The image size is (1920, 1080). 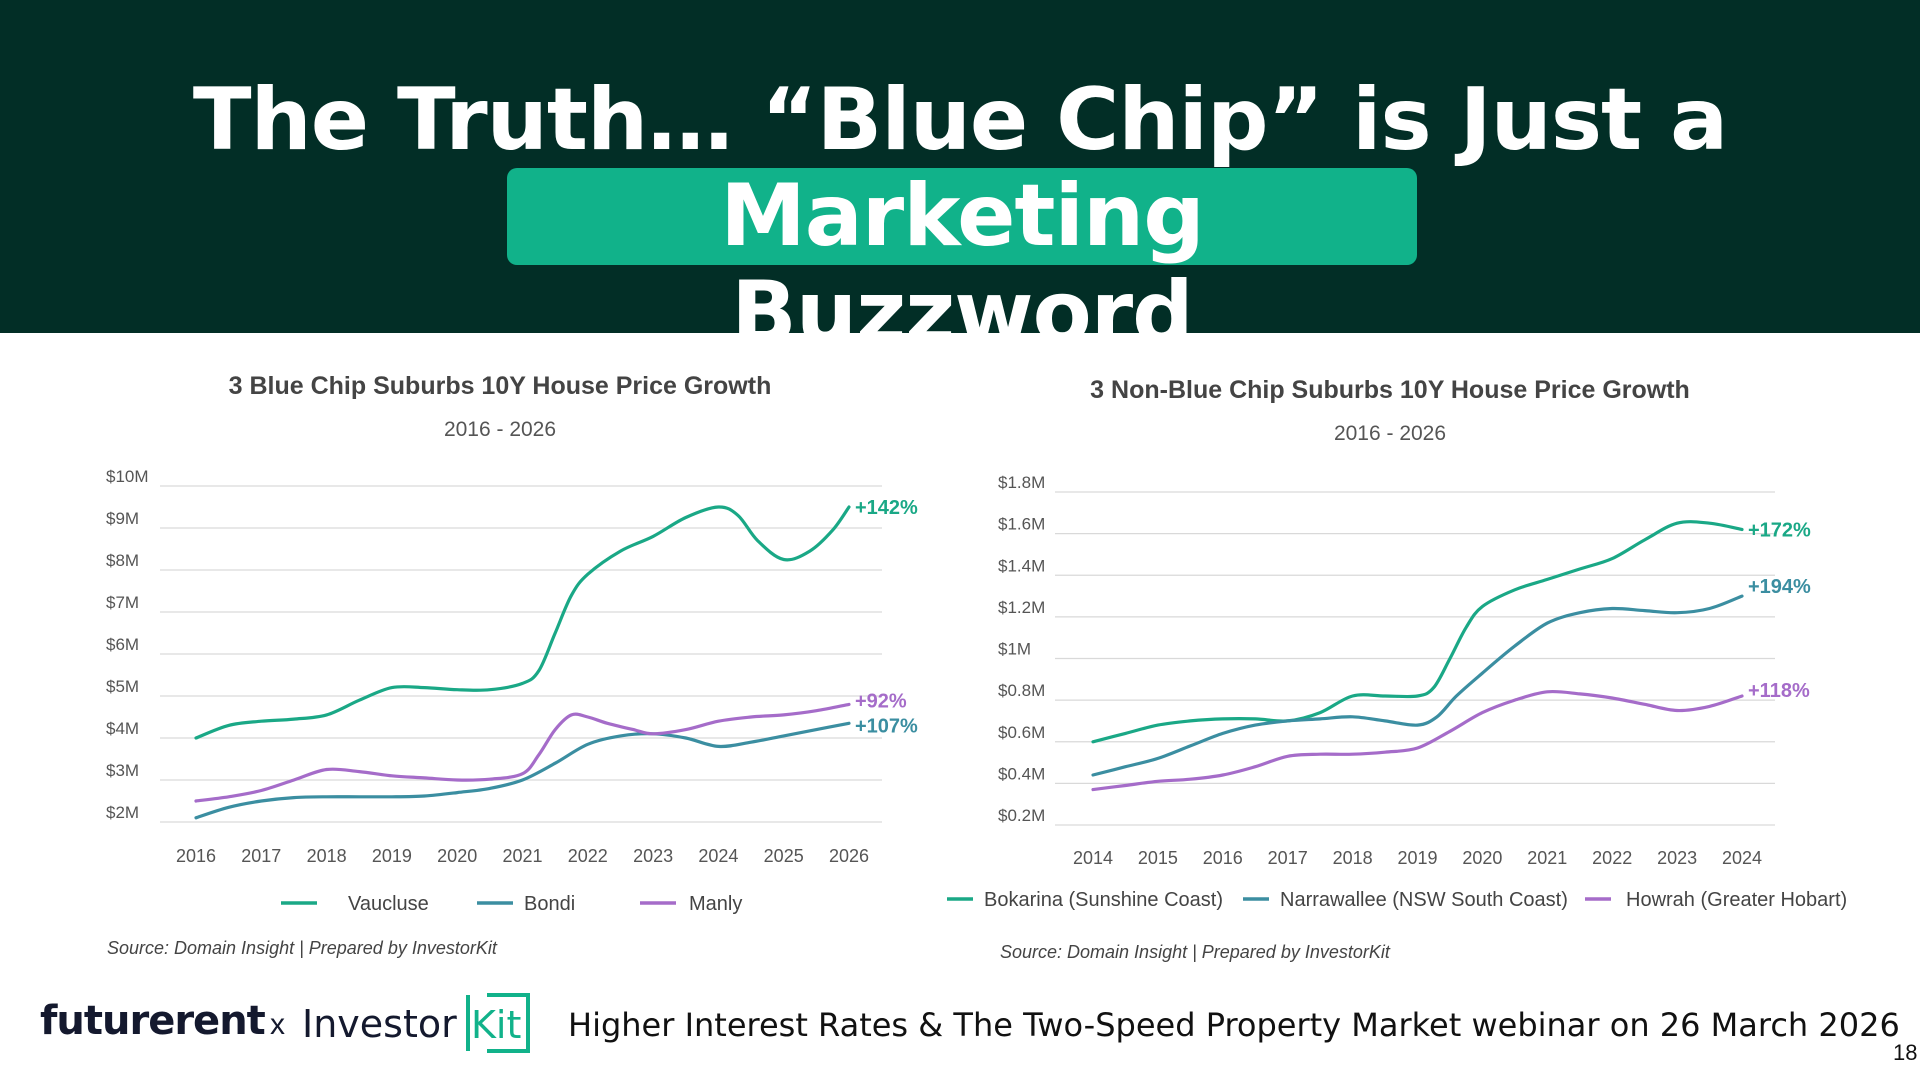 What do you see at coordinates (1093, 858) in the screenshot?
I see `x-tick-label: 2014` at bounding box center [1093, 858].